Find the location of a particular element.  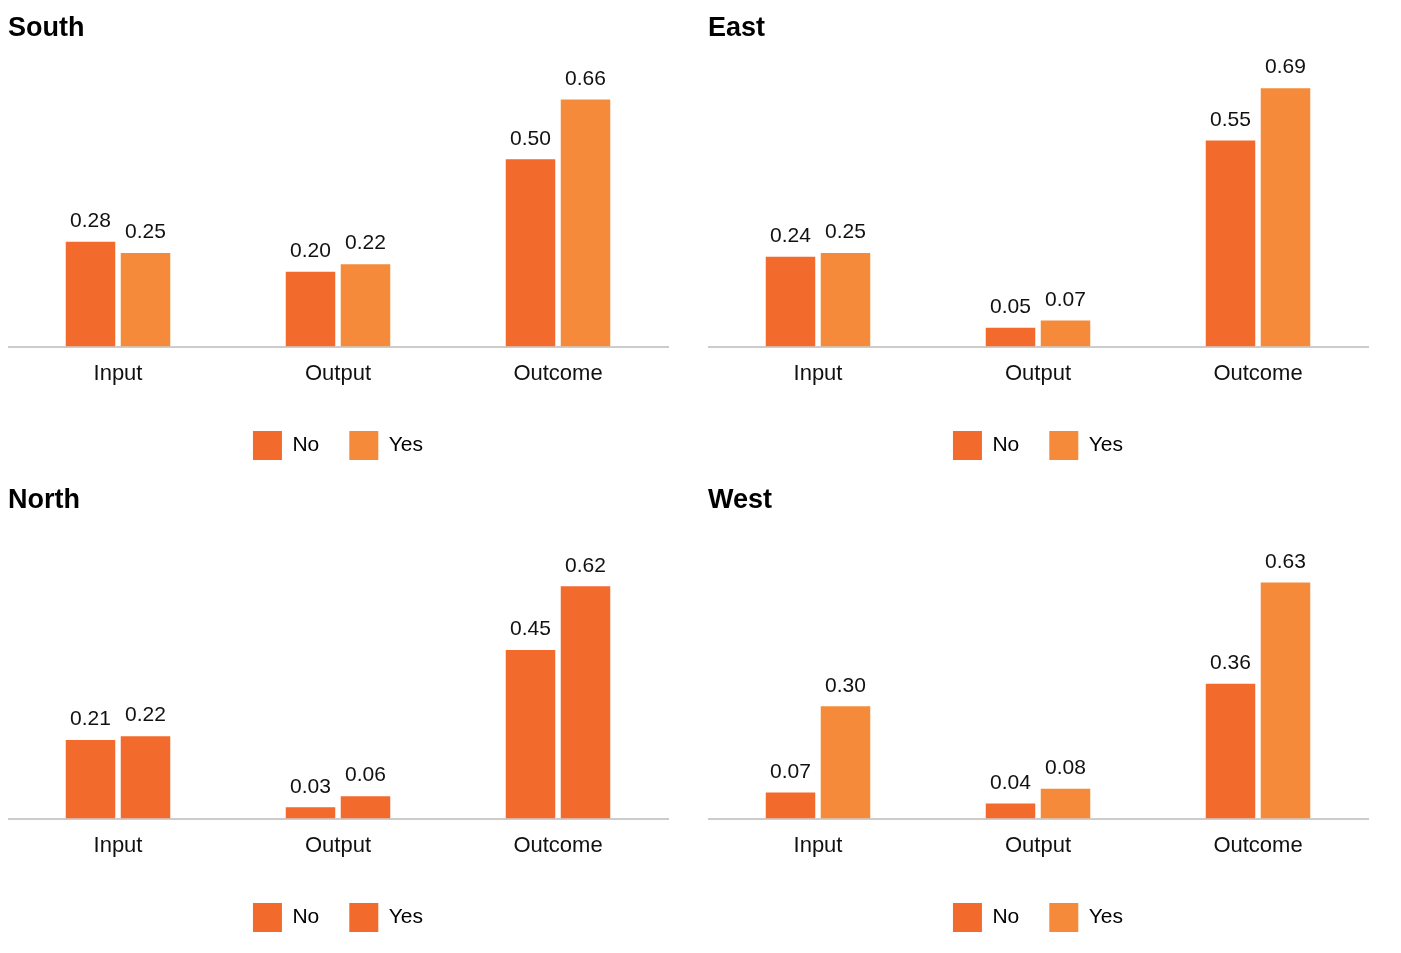

data-label: 0.45 is located at coordinates (530, 628).